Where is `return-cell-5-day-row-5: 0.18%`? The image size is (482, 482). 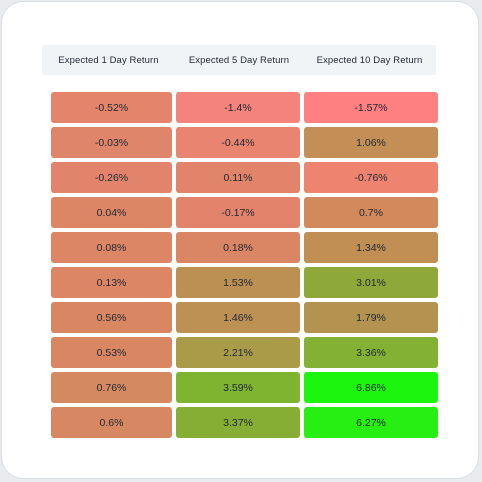 return-cell-5-day-row-5: 0.18% is located at coordinates (238, 247).